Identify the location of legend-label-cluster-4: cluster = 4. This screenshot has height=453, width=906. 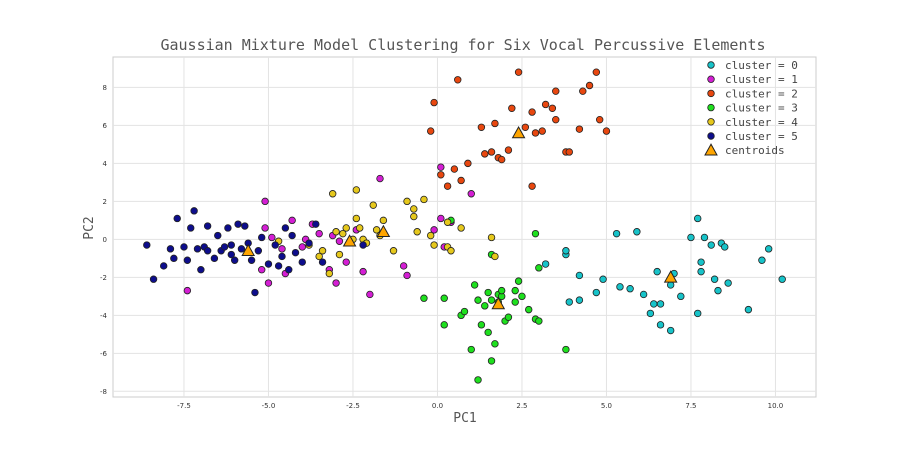
(761, 122).